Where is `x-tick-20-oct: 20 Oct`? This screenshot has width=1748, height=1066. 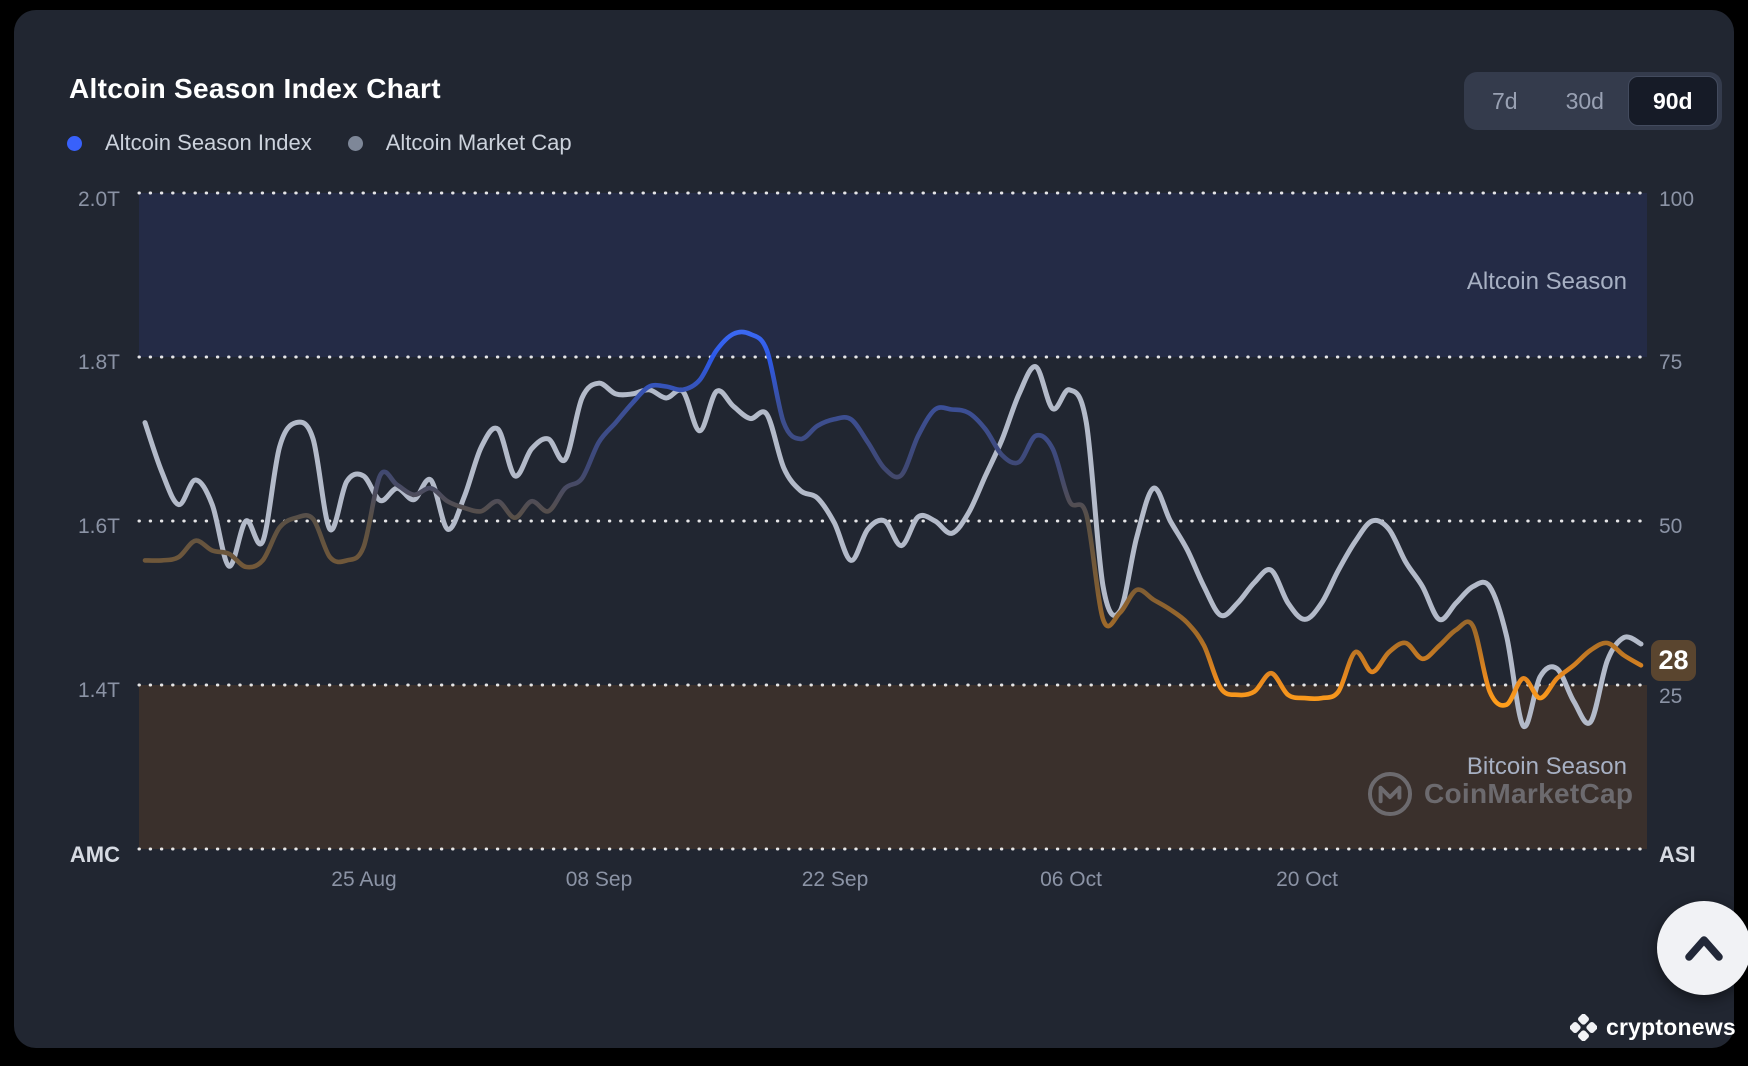
x-tick-20-oct: 20 Oct is located at coordinates (1307, 879).